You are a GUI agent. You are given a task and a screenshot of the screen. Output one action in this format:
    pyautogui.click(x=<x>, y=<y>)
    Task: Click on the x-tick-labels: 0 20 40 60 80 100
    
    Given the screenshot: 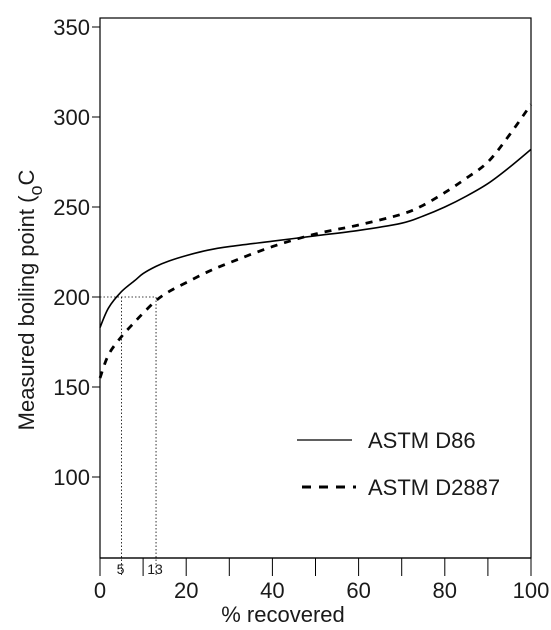 What is the action you would take?
    pyautogui.click(x=321, y=590)
    